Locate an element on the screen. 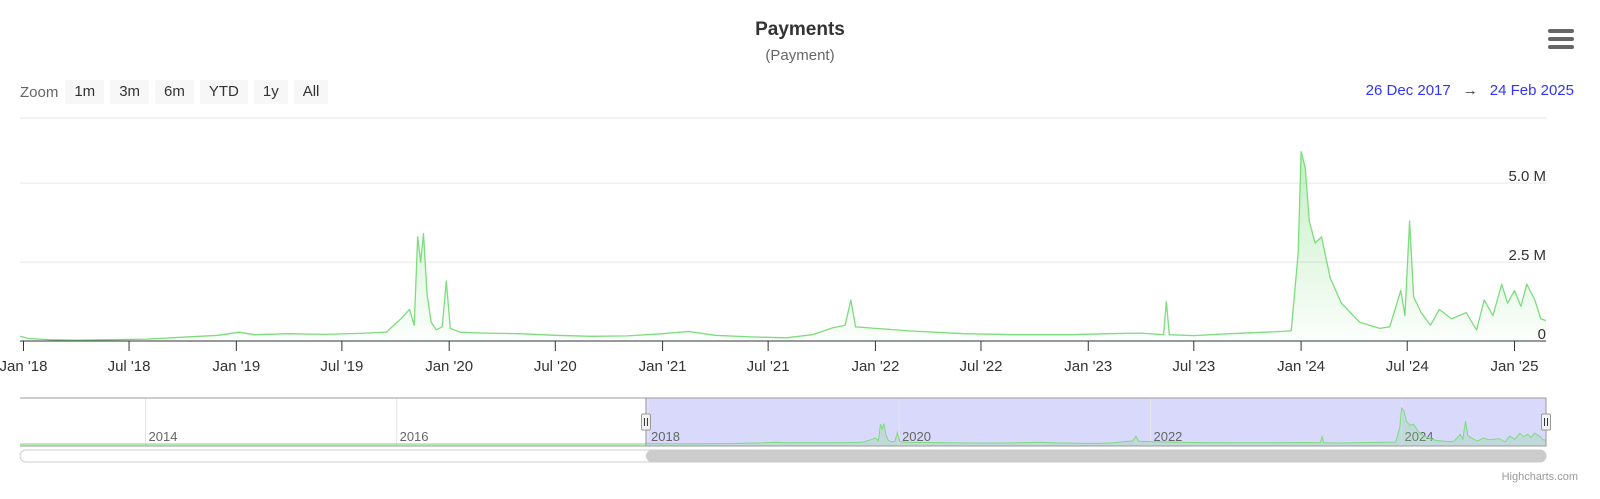 This screenshot has width=1600, height=499. date-range-display: 26 Dec 2017 → 24 Feb 2025 is located at coordinates (1470, 90).